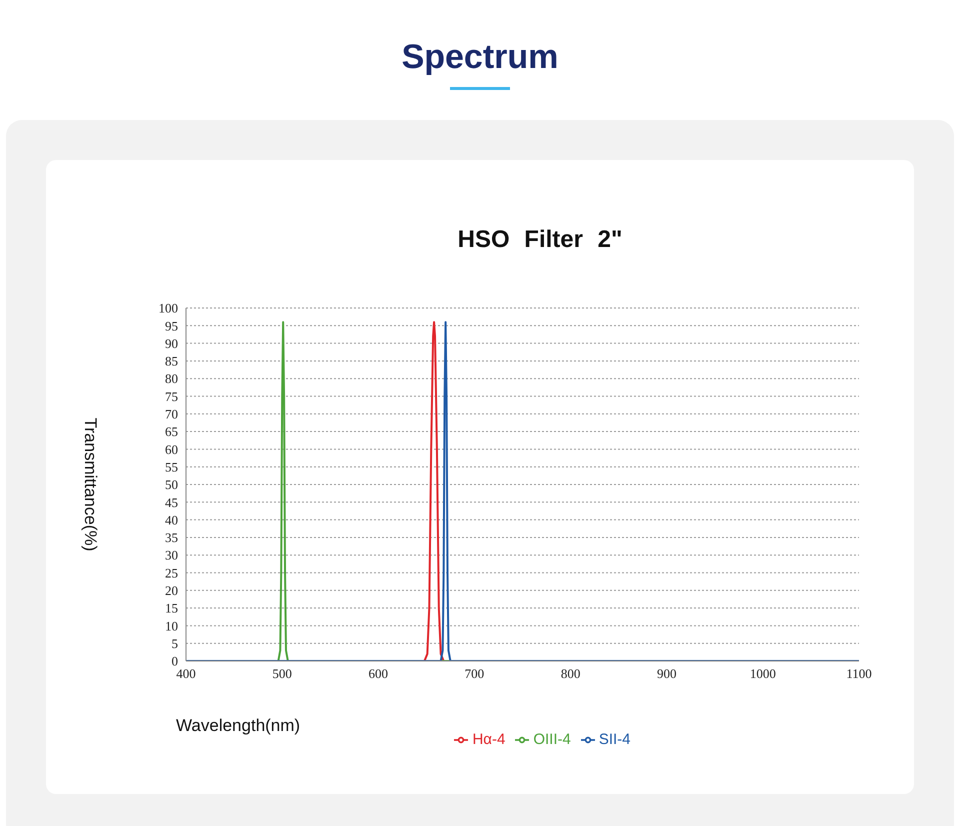 This screenshot has width=960, height=826. I want to click on y-tick-label: 75, so click(171, 396).